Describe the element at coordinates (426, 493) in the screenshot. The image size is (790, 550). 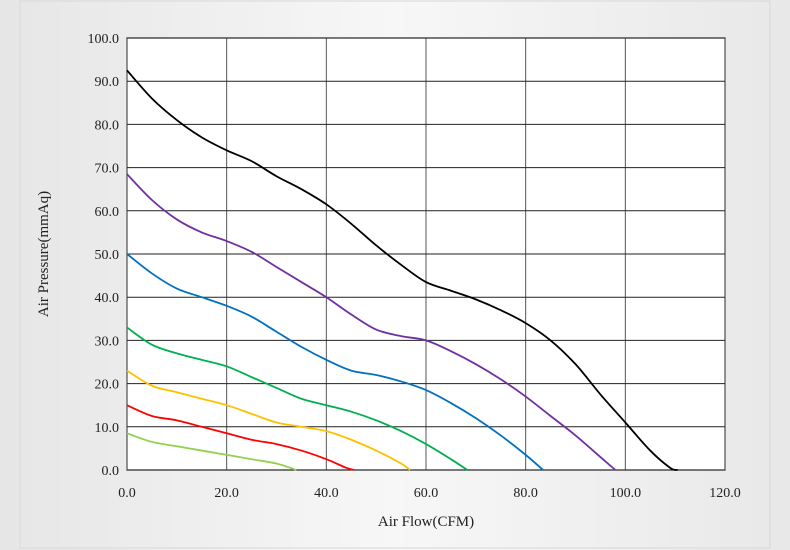
I see `x-tick-label: 60.0` at that location.